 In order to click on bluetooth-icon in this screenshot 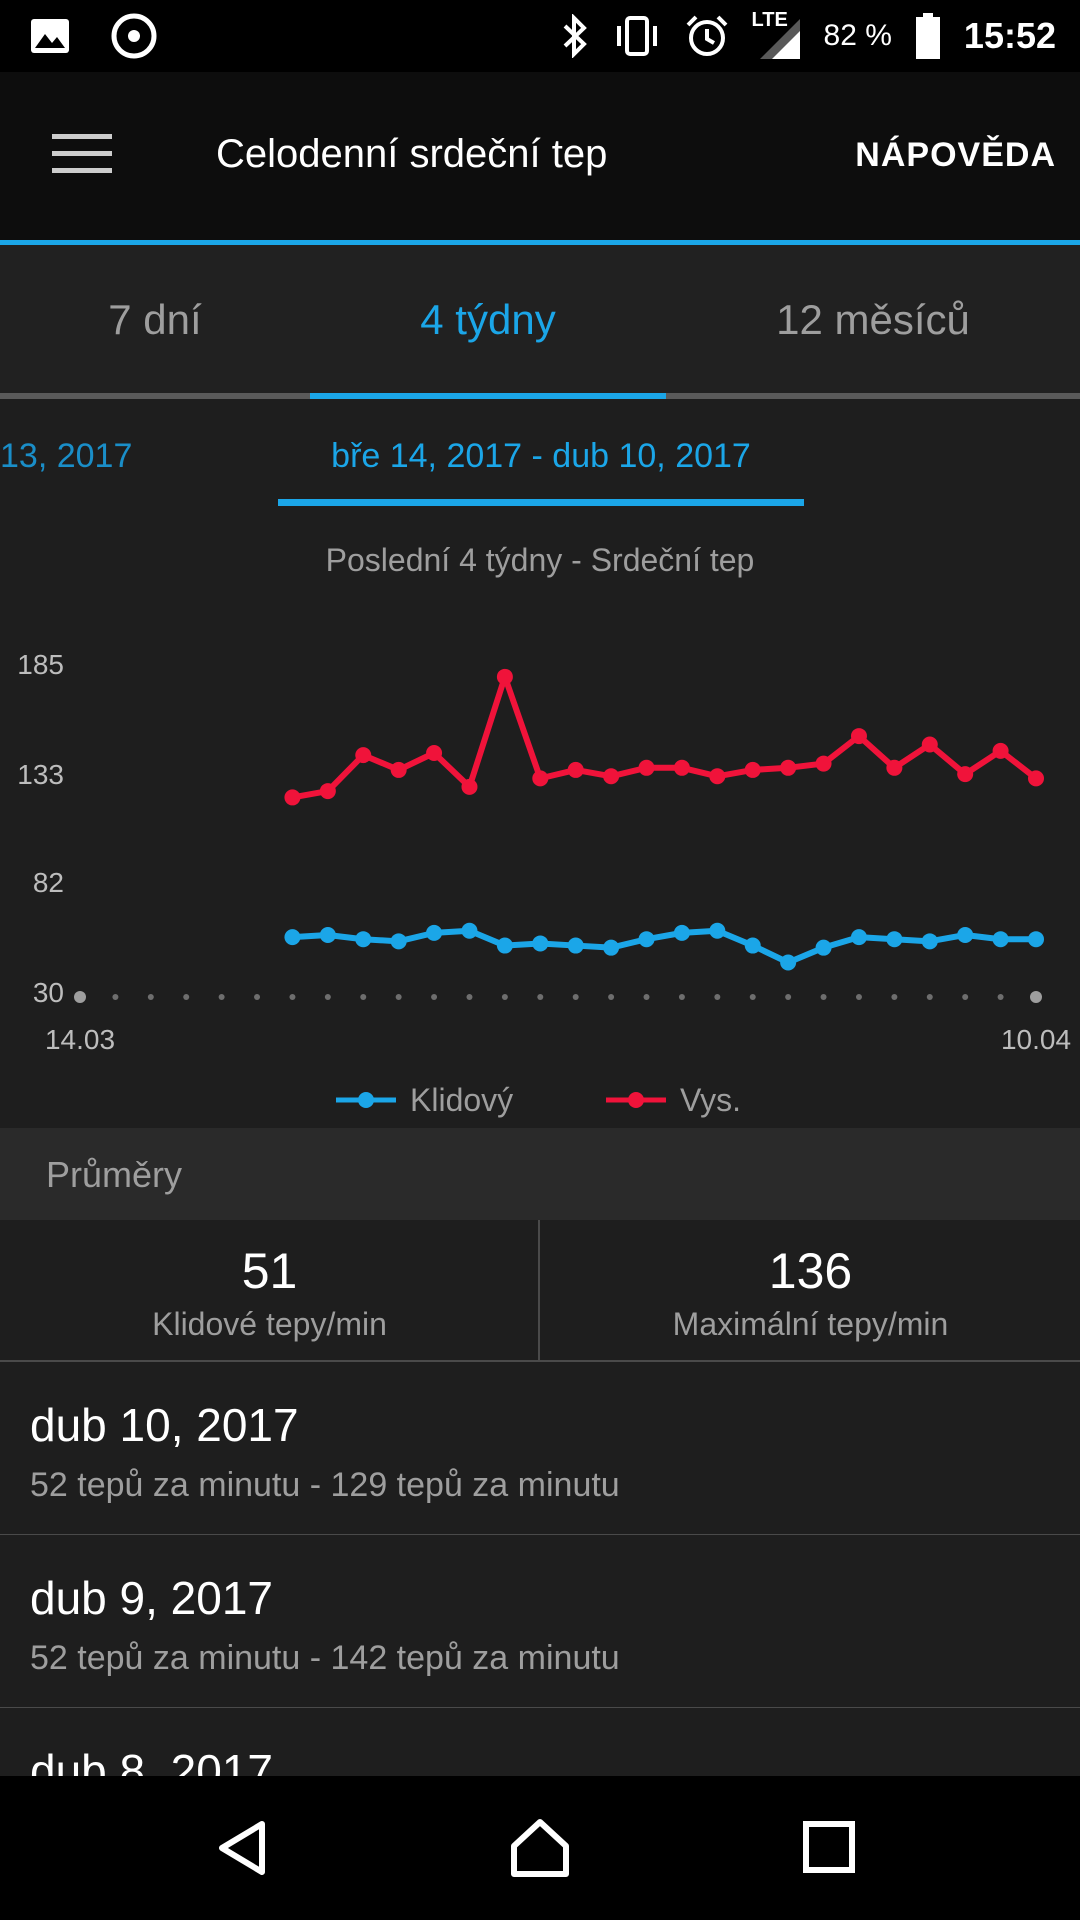, I will do `click(575, 36)`.